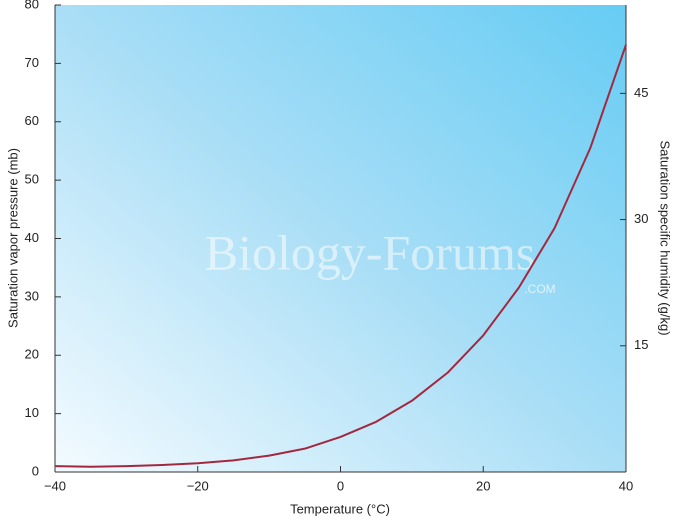 This screenshot has height=524, width=676. What do you see at coordinates (539, 289) in the screenshot?
I see `watermark-sub: .COM` at bounding box center [539, 289].